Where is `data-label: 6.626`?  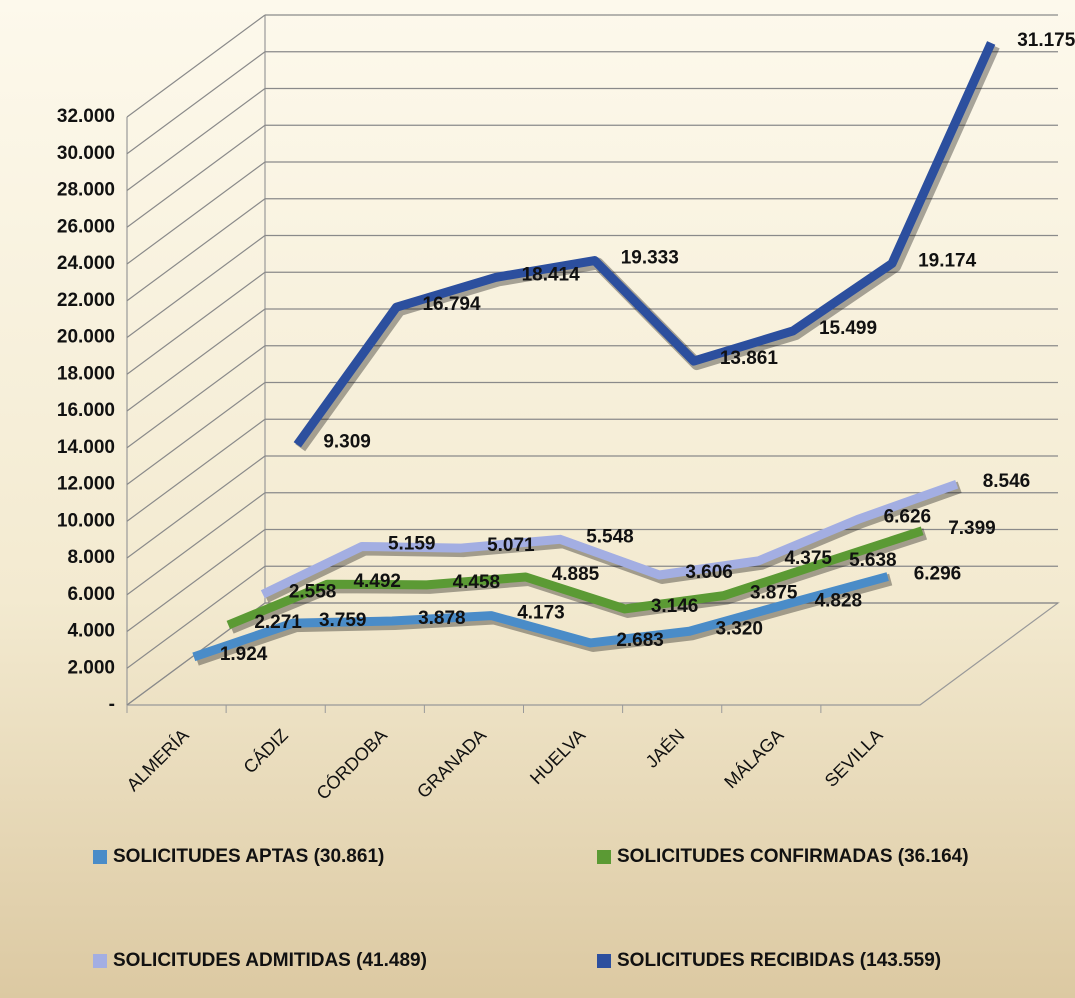 data-label: 6.626 is located at coordinates (908, 517).